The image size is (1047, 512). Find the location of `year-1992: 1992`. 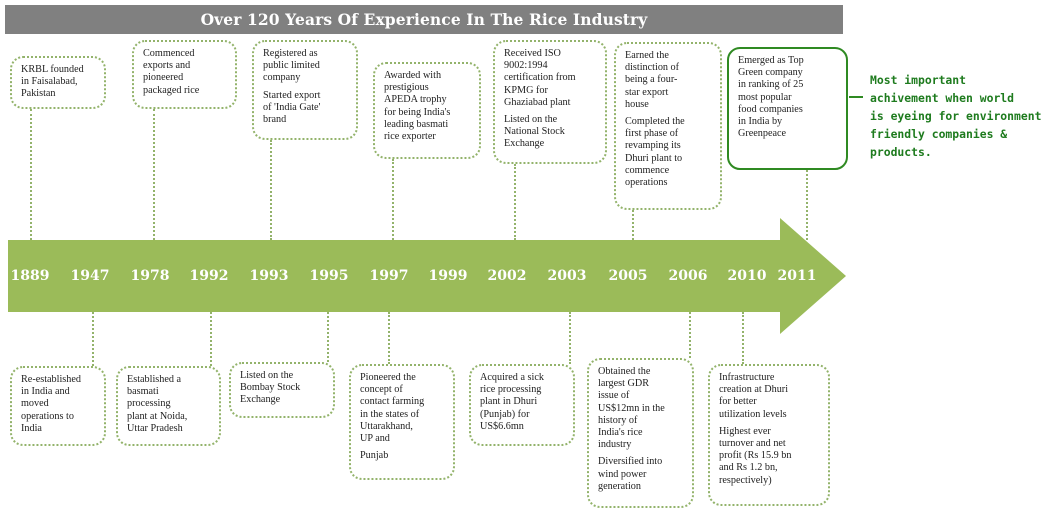

year-1992: 1992 is located at coordinates (209, 276).